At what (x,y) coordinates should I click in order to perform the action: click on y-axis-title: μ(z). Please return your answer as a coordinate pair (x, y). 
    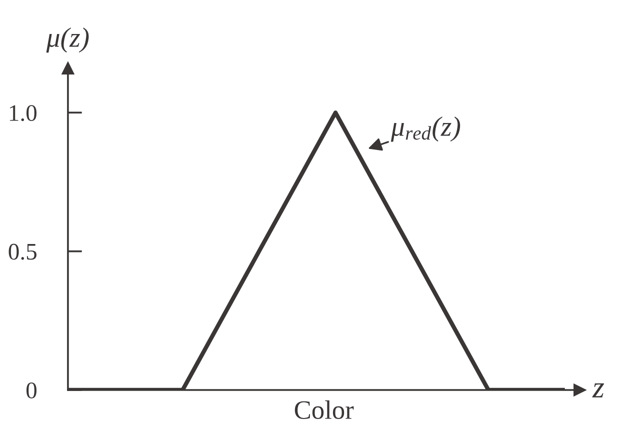
    Looking at the image, I should click on (67, 40).